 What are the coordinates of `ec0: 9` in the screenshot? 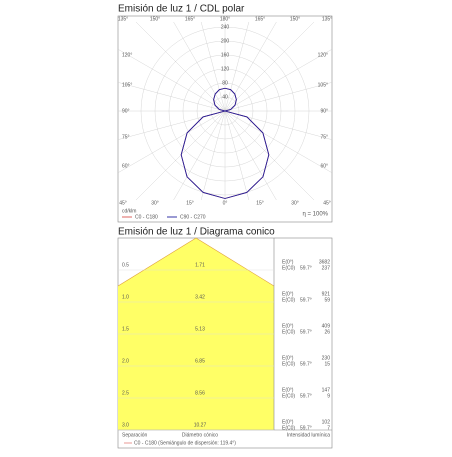 It's located at (328, 396).